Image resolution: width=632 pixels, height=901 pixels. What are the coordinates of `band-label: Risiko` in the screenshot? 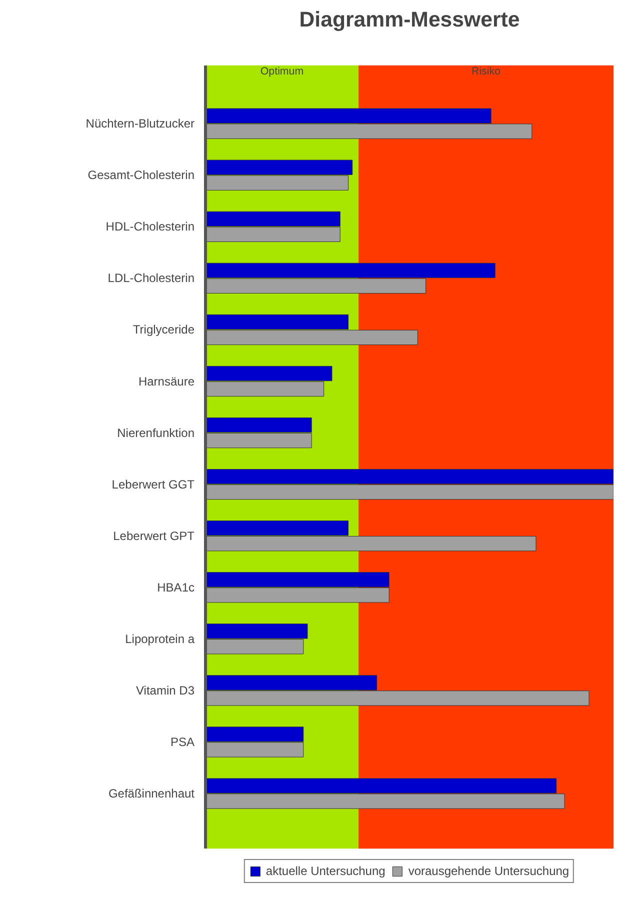 It's located at (486, 71).